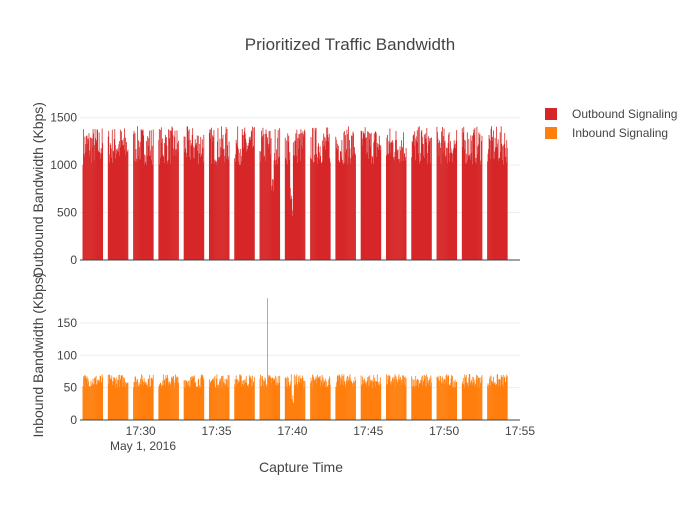  I want to click on legend-label-inbound: Inbound Signaling, so click(620, 133).